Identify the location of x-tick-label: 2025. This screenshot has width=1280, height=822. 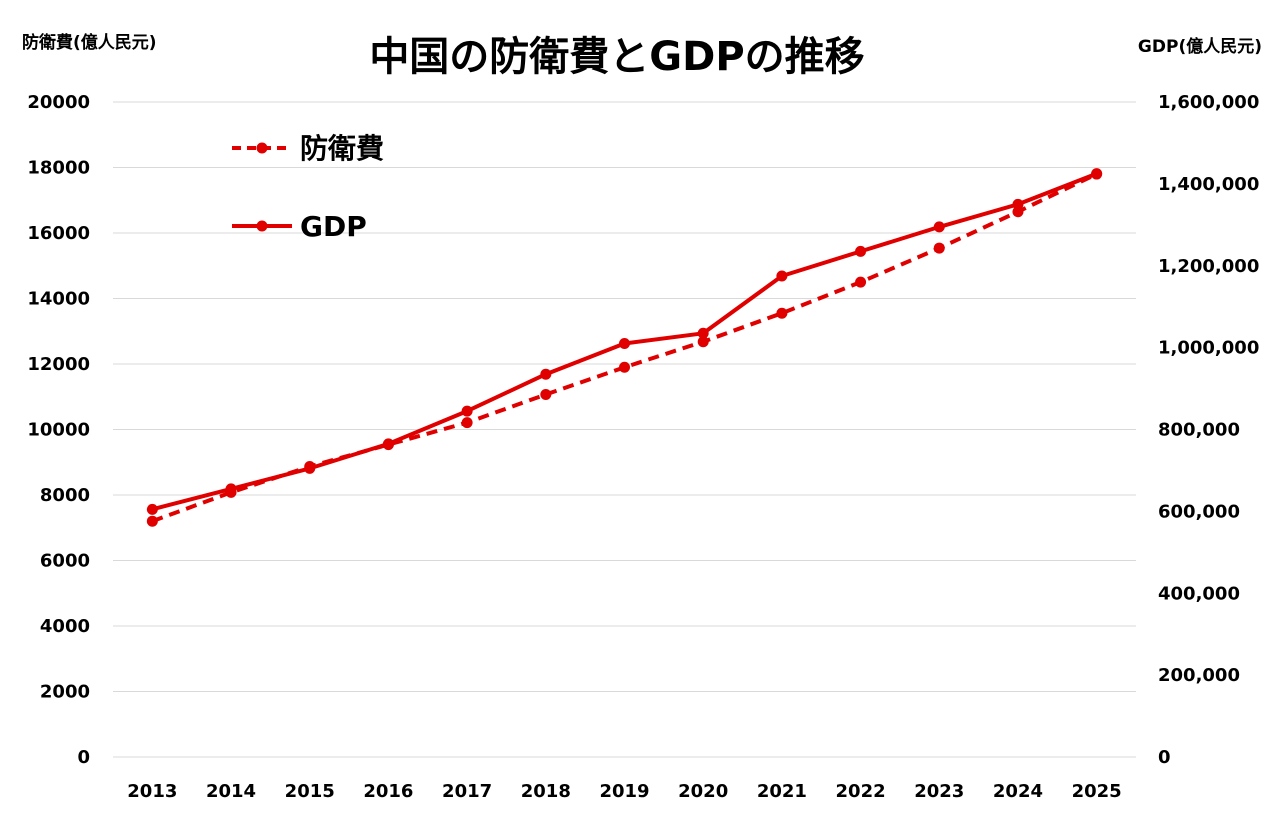
(1097, 791).